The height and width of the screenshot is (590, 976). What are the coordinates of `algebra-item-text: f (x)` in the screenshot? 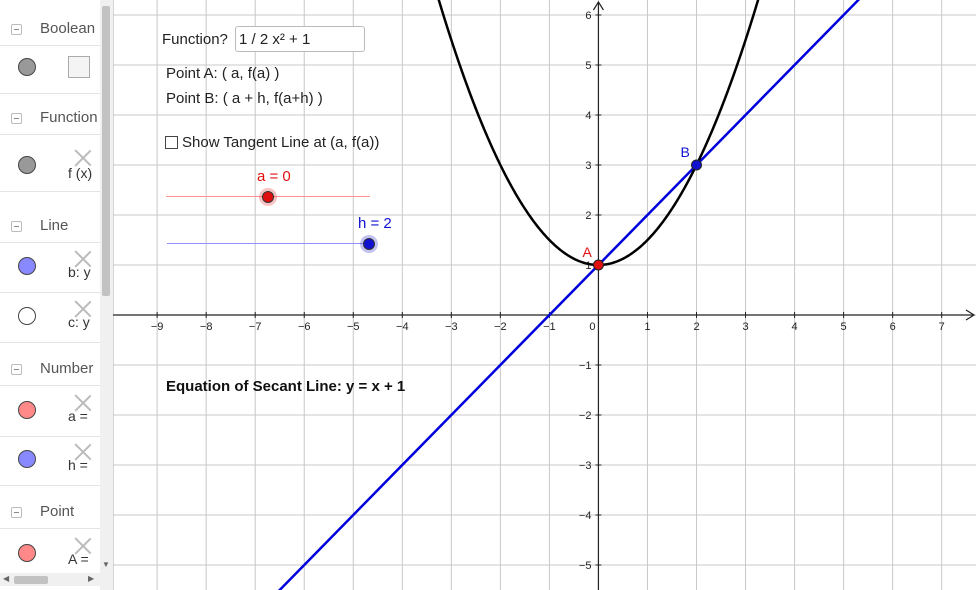 It's located at (80, 173).